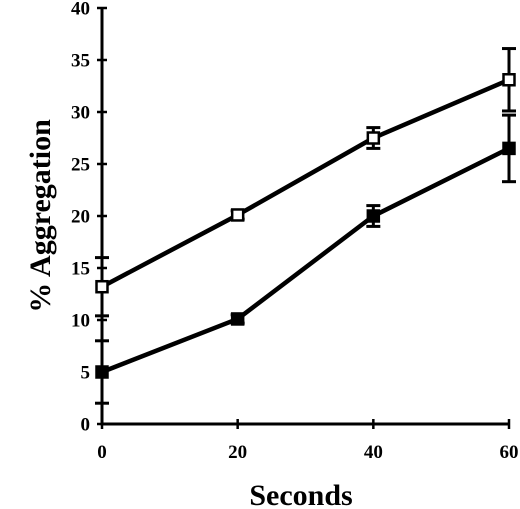  Describe the element at coordinates (80, 321) in the screenshot. I see `y-tick-label: 10` at that location.